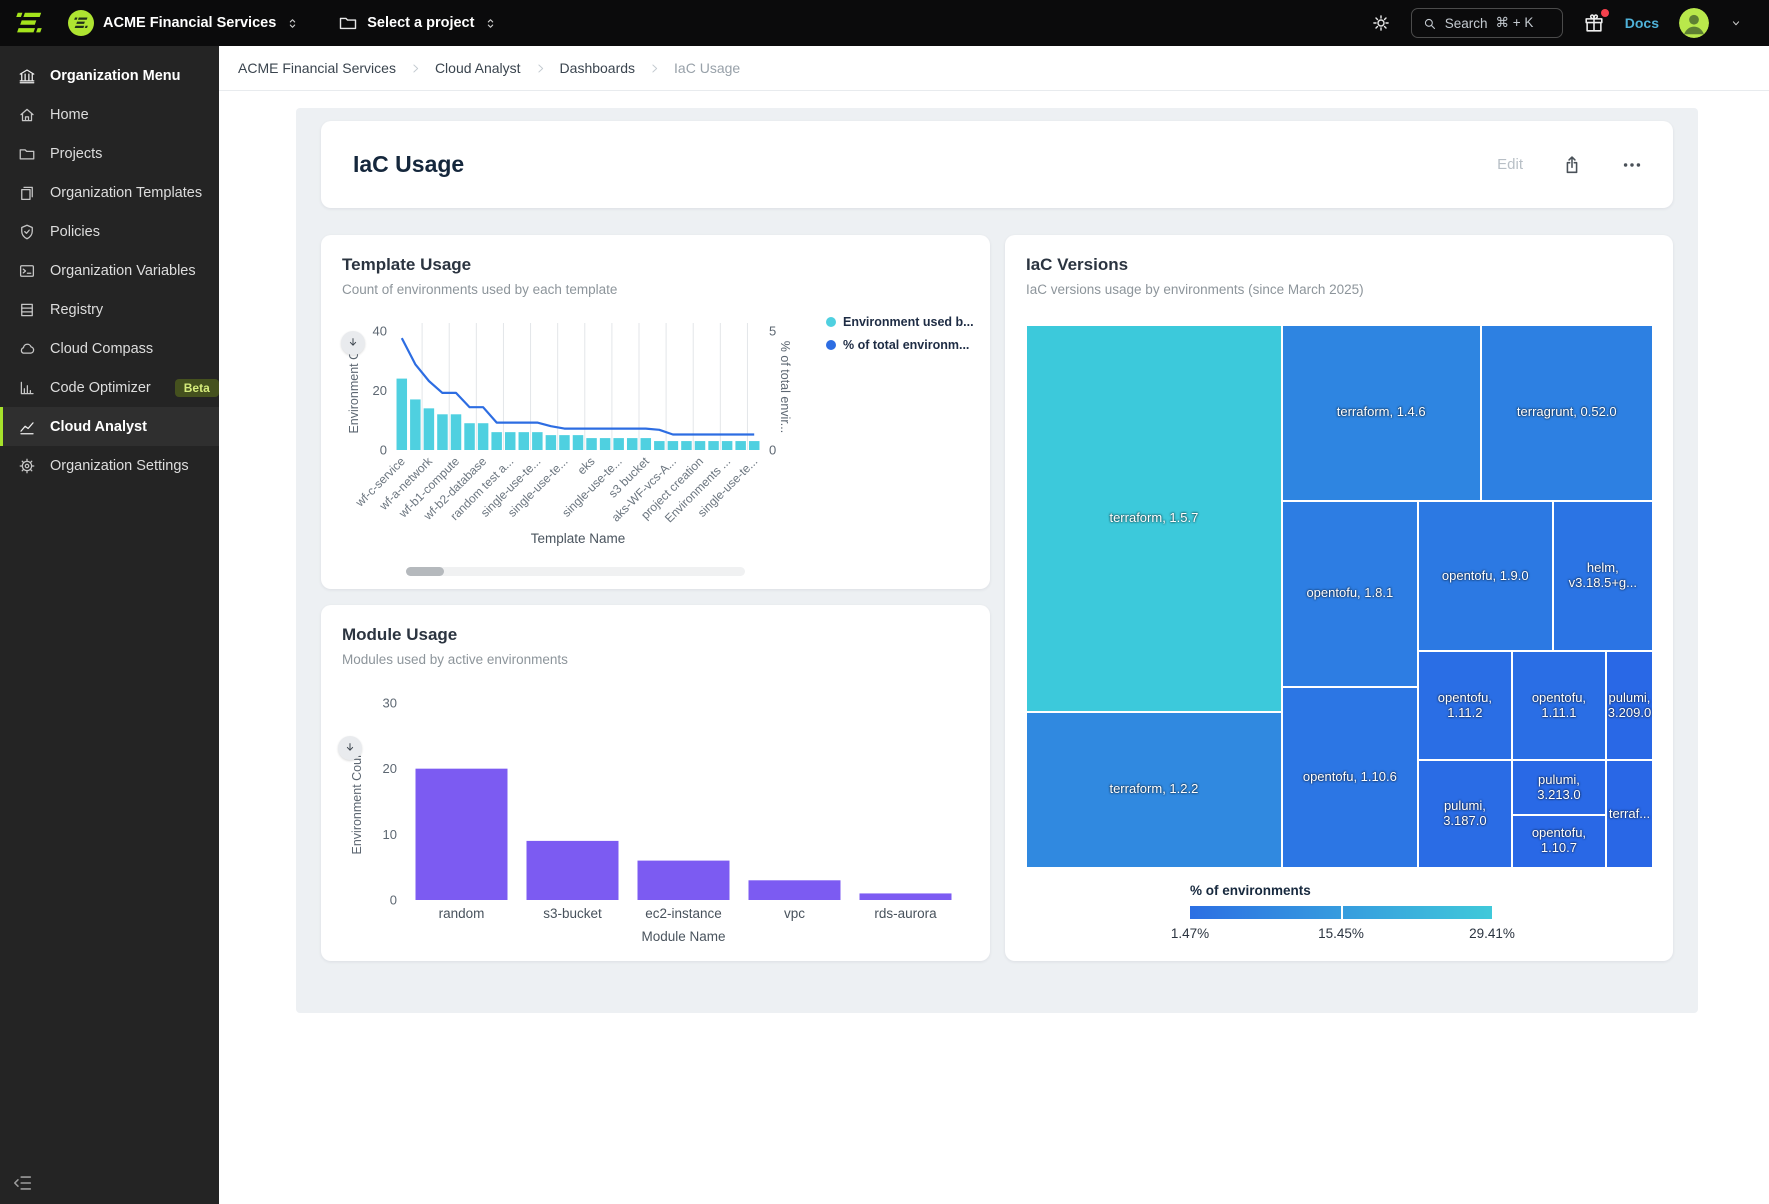 The height and width of the screenshot is (1204, 1769). I want to click on treemap-tile-opentofu-1-8-1: opentofu, 1.8.1, so click(1349, 593).